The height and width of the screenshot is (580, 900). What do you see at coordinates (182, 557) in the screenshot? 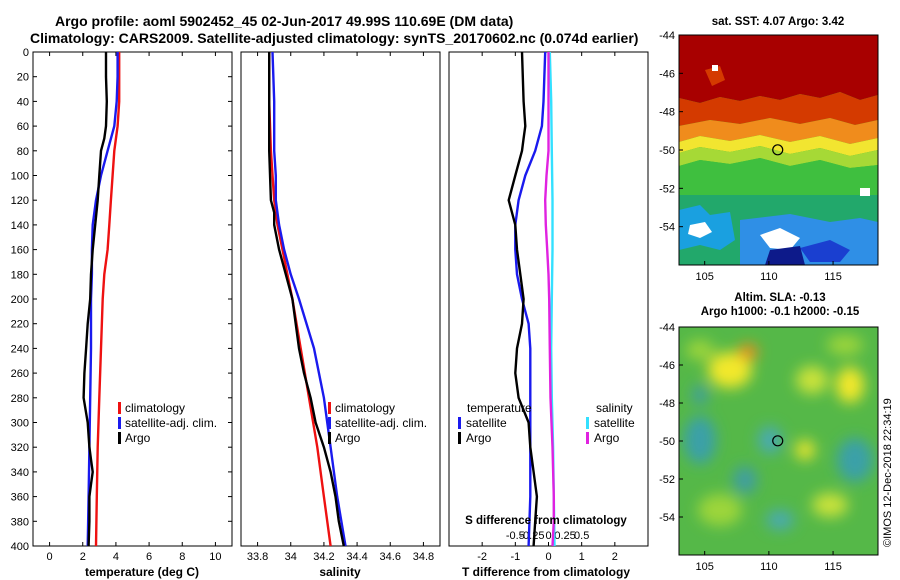
I see `x-tick-label: 8` at bounding box center [182, 557].